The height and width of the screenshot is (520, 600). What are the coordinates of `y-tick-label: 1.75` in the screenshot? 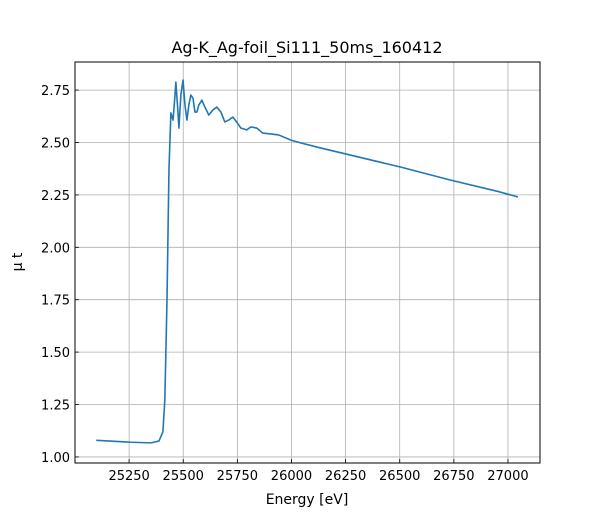 It's located at (55, 301).